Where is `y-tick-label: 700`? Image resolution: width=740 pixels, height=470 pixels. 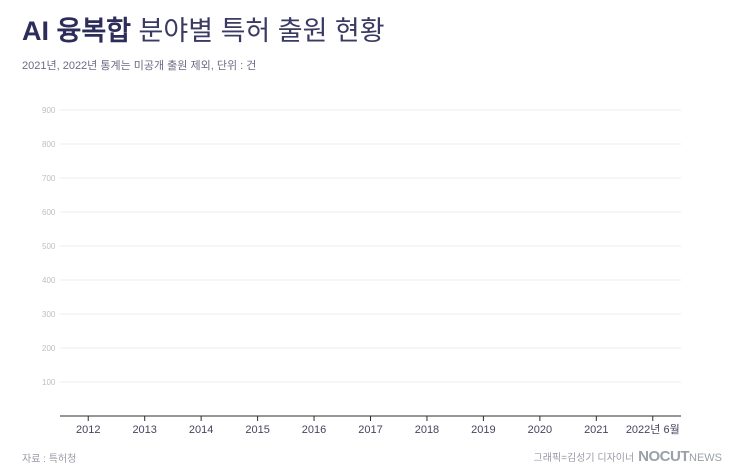 y-tick-label: 700 is located at coordinates (49, 178).